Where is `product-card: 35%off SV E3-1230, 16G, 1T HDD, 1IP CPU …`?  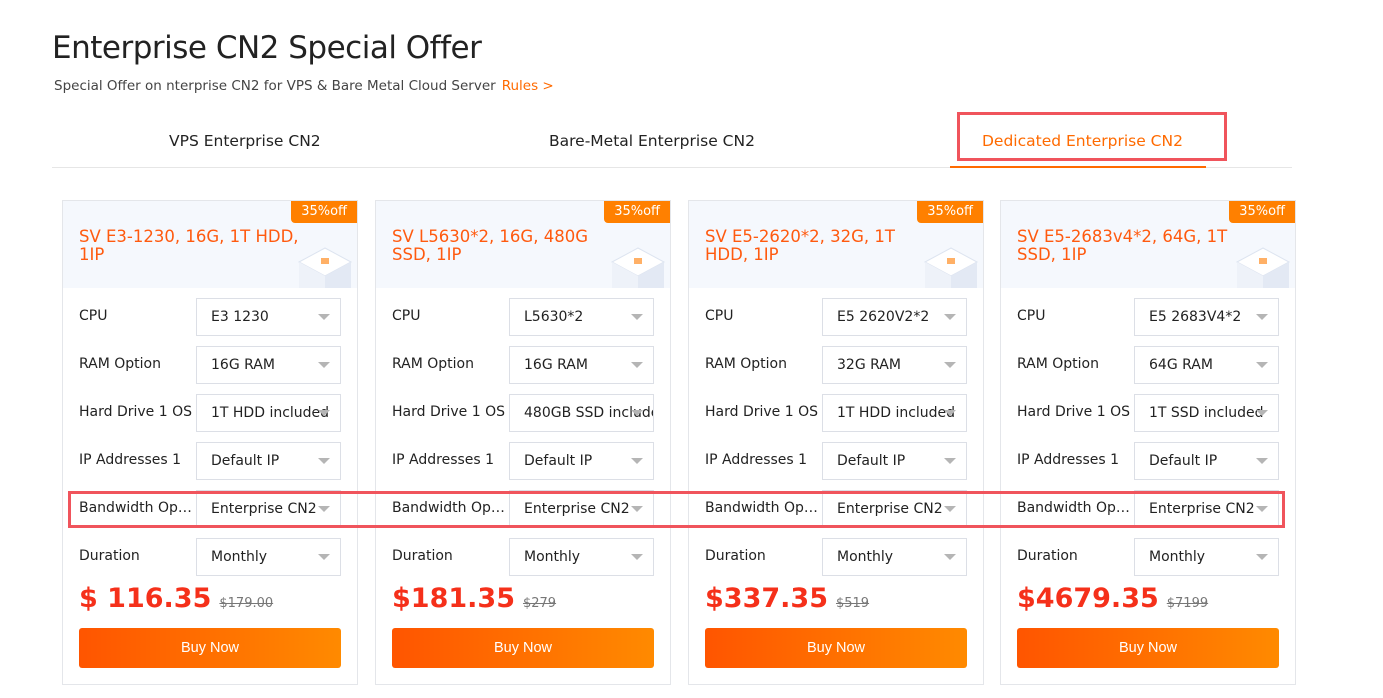
product-card: 35%off SV E3-1230, 16G, 1T HDD, 1IP CPU … is located at coordinates (210, 442).